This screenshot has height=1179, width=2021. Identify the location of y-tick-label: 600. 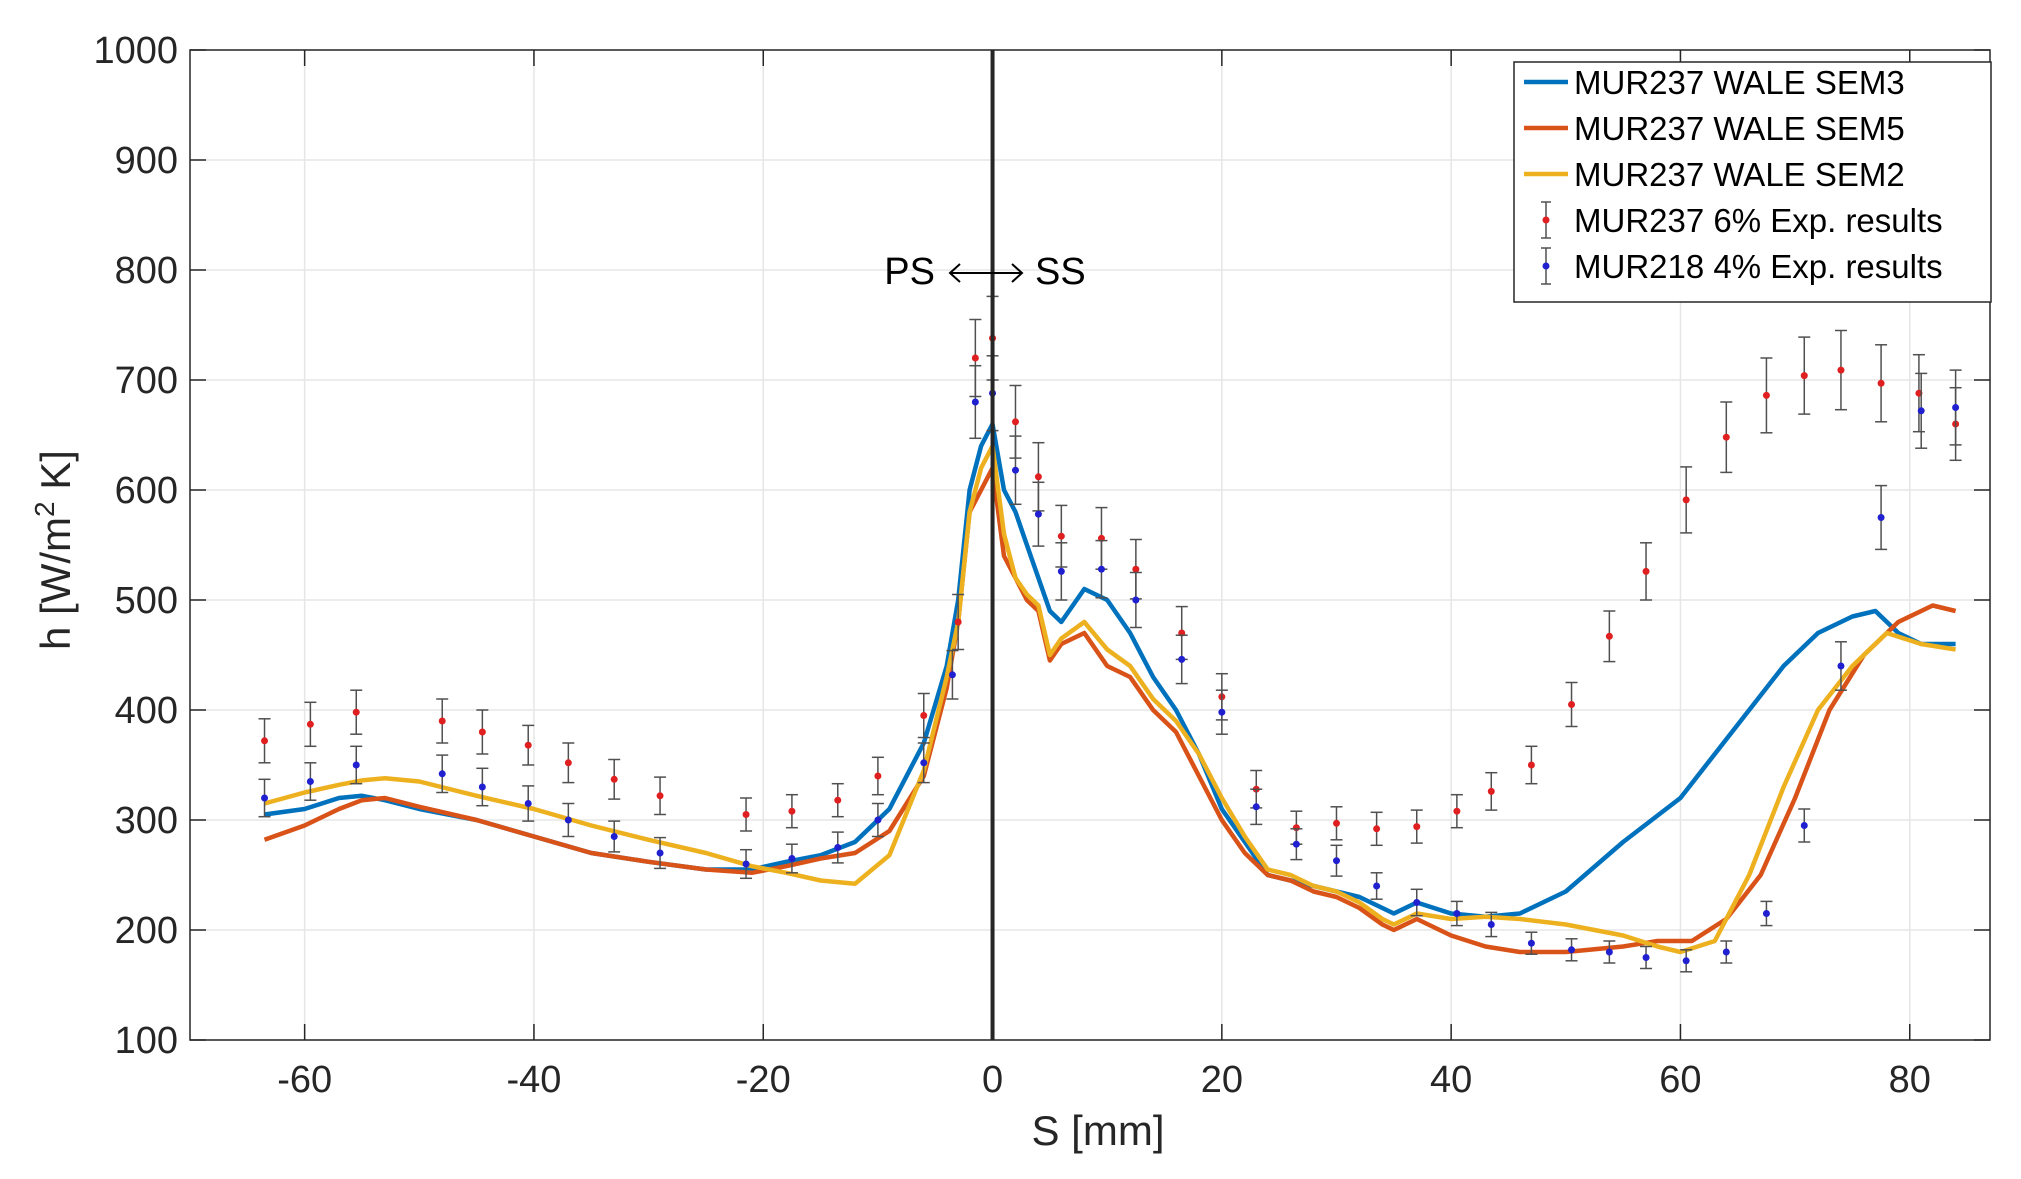
(146, 491).